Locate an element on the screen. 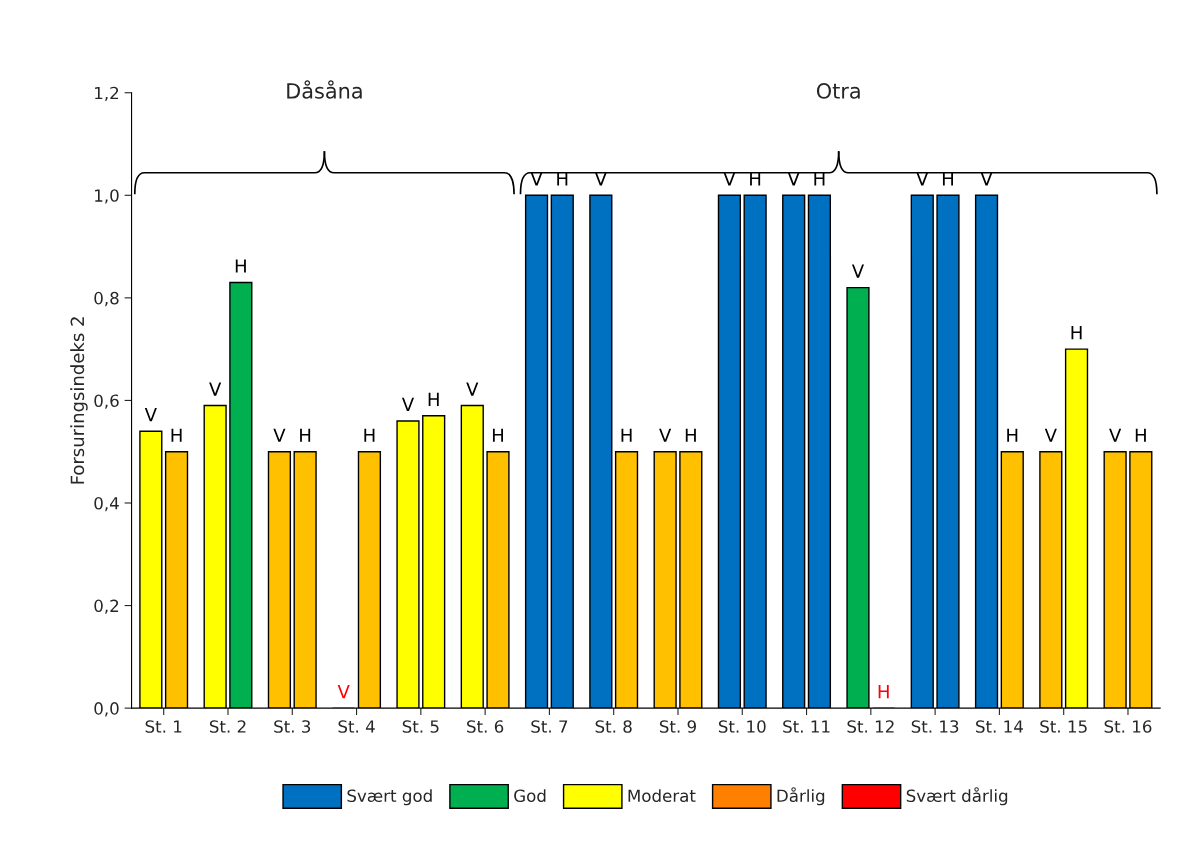  legend-label: God is located at coordinates (530, 796).